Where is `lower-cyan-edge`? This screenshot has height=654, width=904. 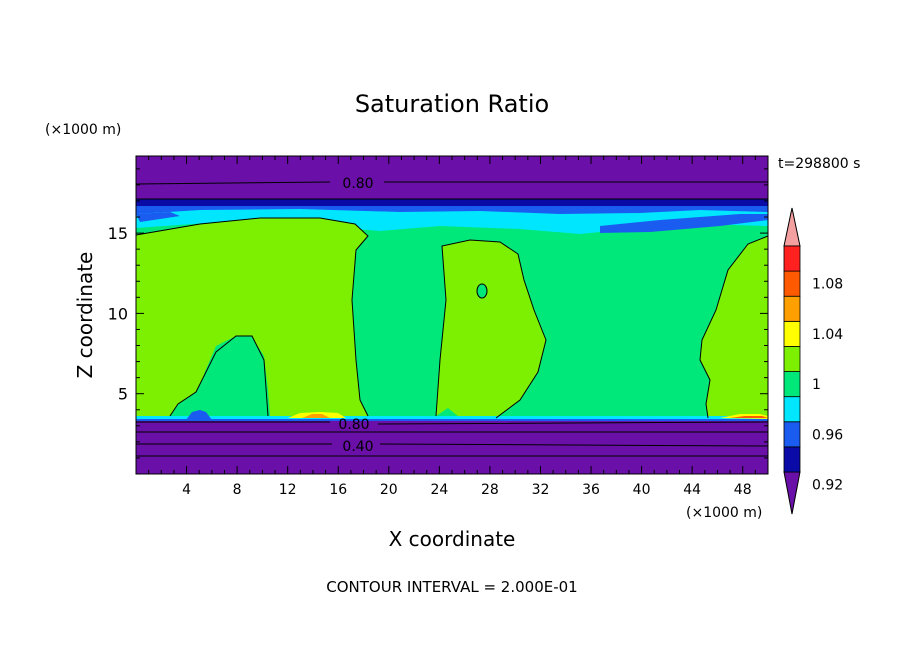 lower-cyan-edge is located at coordinates (452, 418).